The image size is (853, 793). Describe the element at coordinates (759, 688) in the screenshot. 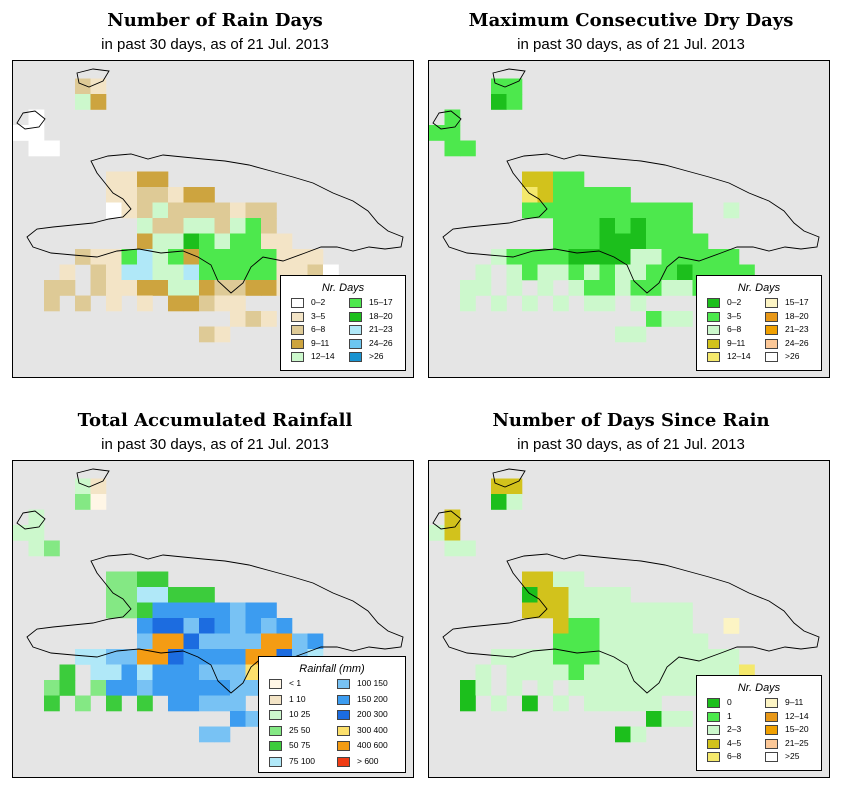

I see `legend-title: Nr. Days` at that location.